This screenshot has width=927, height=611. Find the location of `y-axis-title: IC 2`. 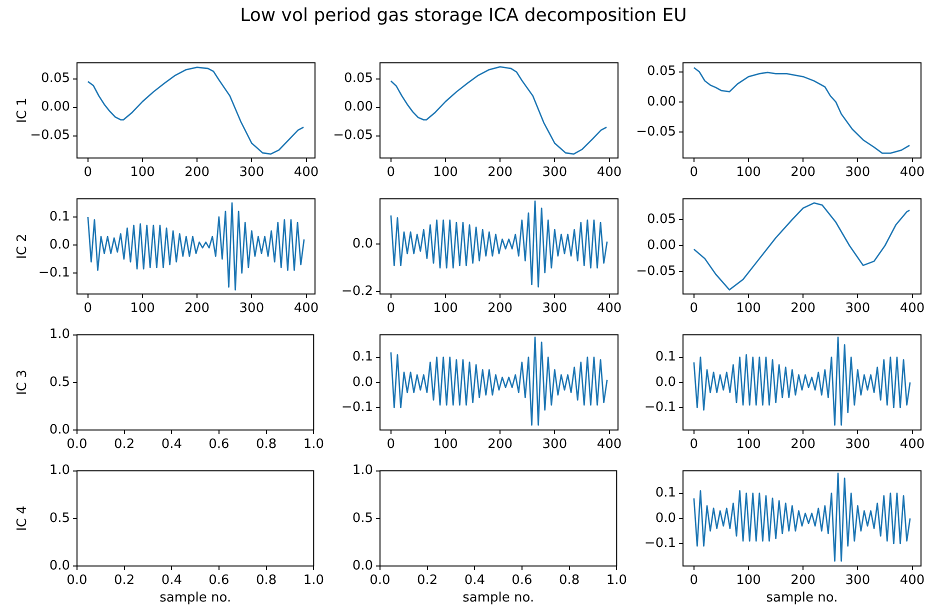

y-axis-title: IC 2 is located at coordinates (22, 247).